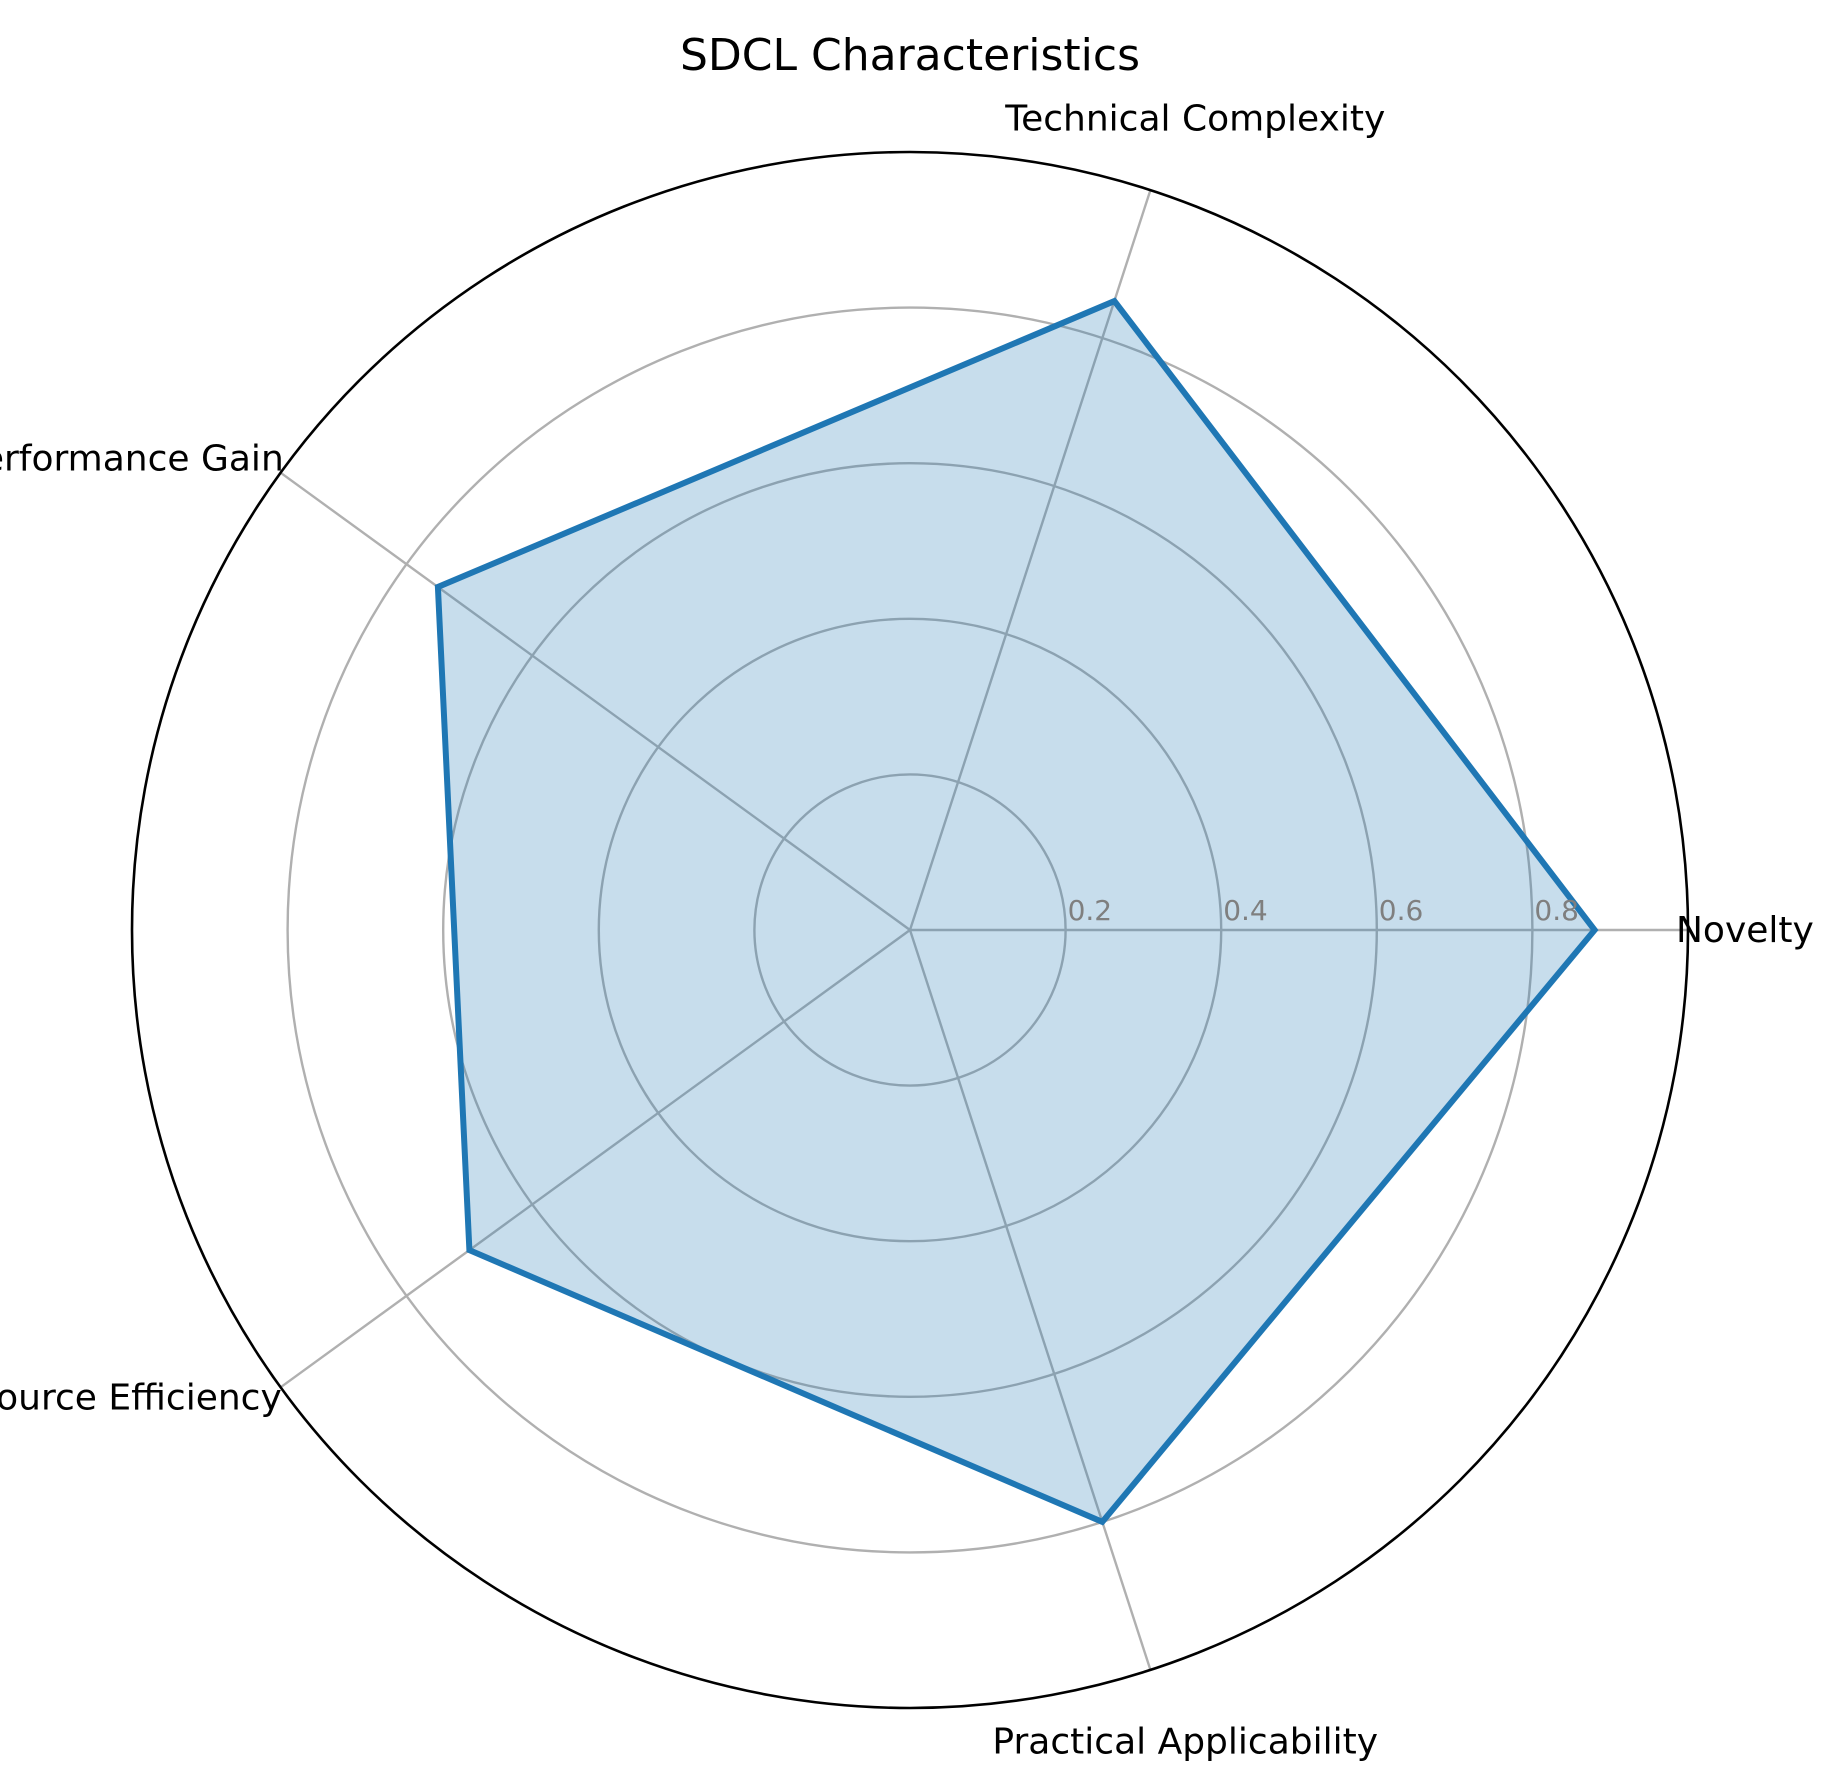 The width and height of the screenshot is (1842, 1765). Describe the element at coordinates (1194, 118) in the screenshot. I see `category-label: Technical Complexity` at that location.